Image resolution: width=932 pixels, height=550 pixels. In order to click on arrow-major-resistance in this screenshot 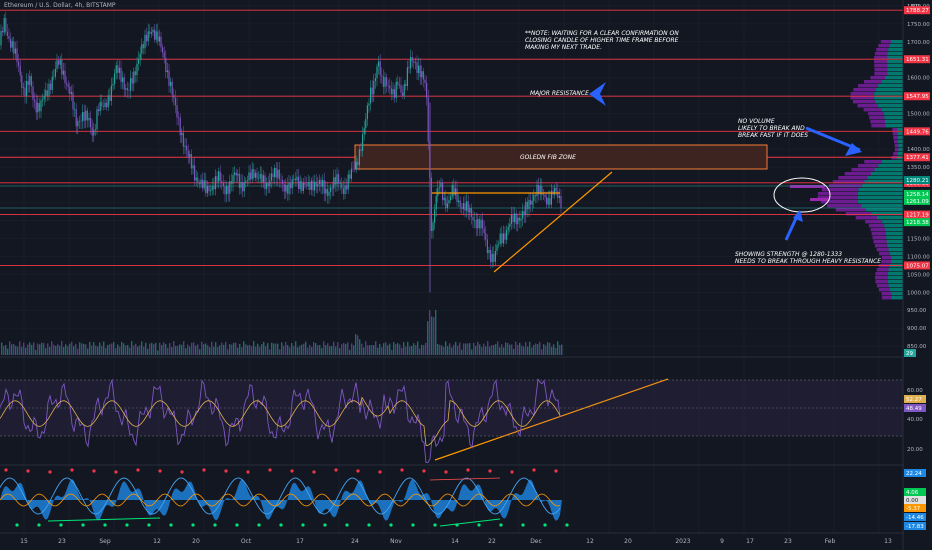, I will do `click(597, 94)`.